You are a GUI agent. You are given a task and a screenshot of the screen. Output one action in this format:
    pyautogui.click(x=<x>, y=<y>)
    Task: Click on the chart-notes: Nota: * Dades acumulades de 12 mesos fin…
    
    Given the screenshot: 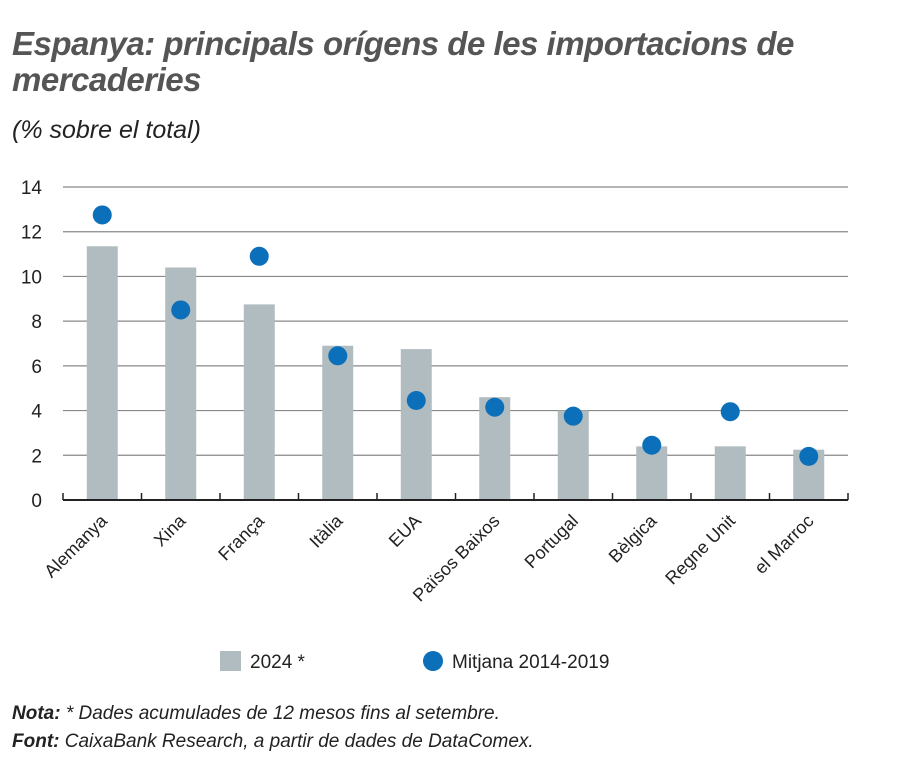 What is the action you would take?
    pyautogui.click(x=273, y=728)
    